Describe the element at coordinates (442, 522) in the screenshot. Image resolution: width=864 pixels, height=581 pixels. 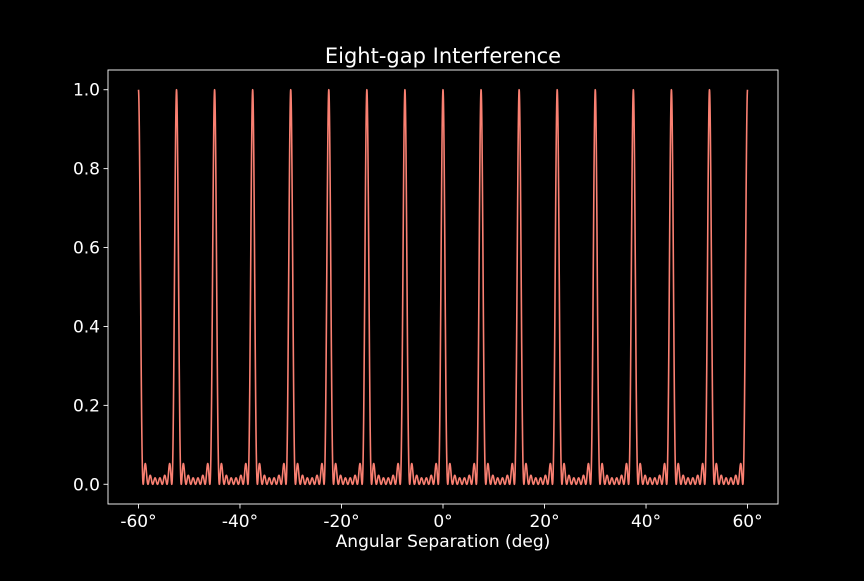
I see `x-tick-label: 0°` at that location.